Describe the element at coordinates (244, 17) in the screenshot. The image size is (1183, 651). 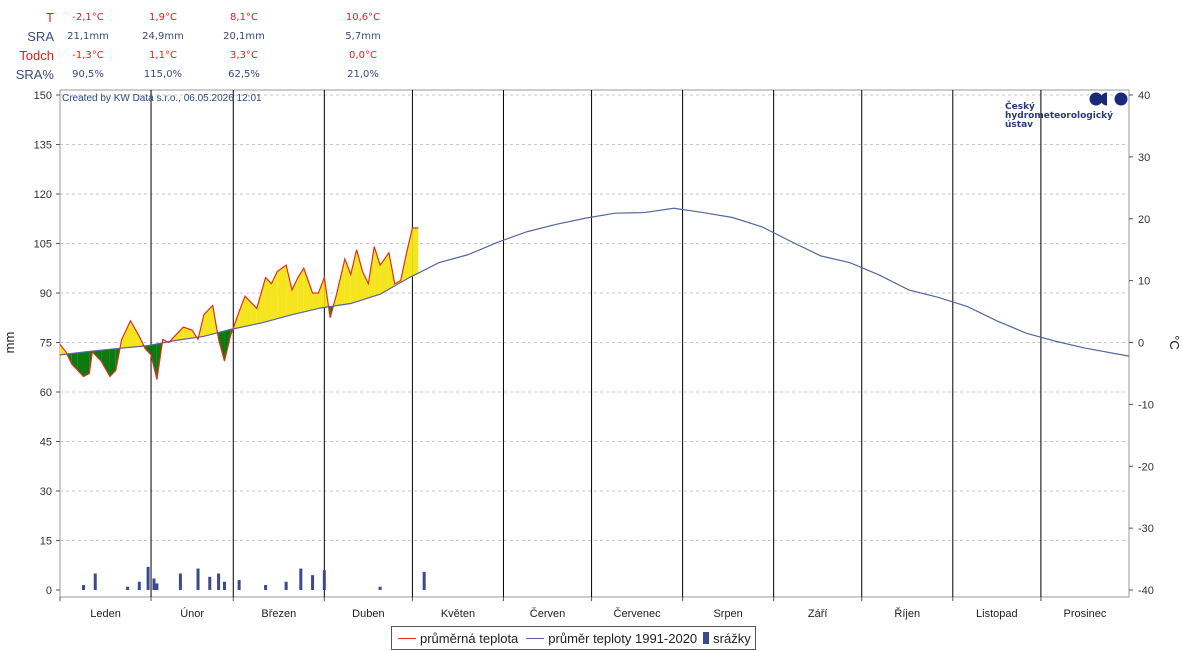
I see `stats-value: 8,1°C` at that location.